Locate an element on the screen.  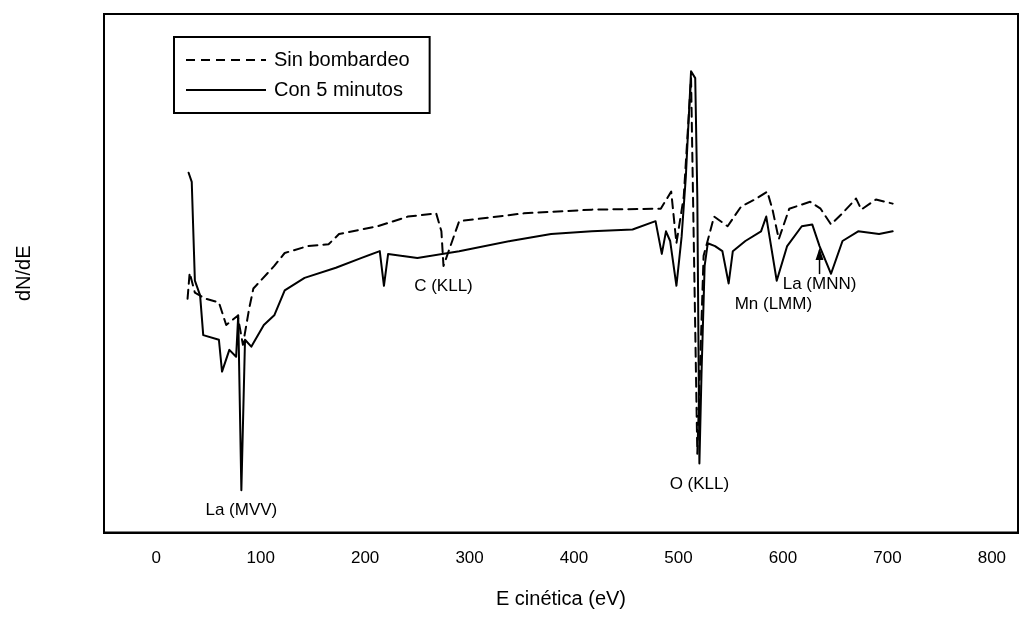
x-tick-label: 500 is located at coordinates (678, 558).